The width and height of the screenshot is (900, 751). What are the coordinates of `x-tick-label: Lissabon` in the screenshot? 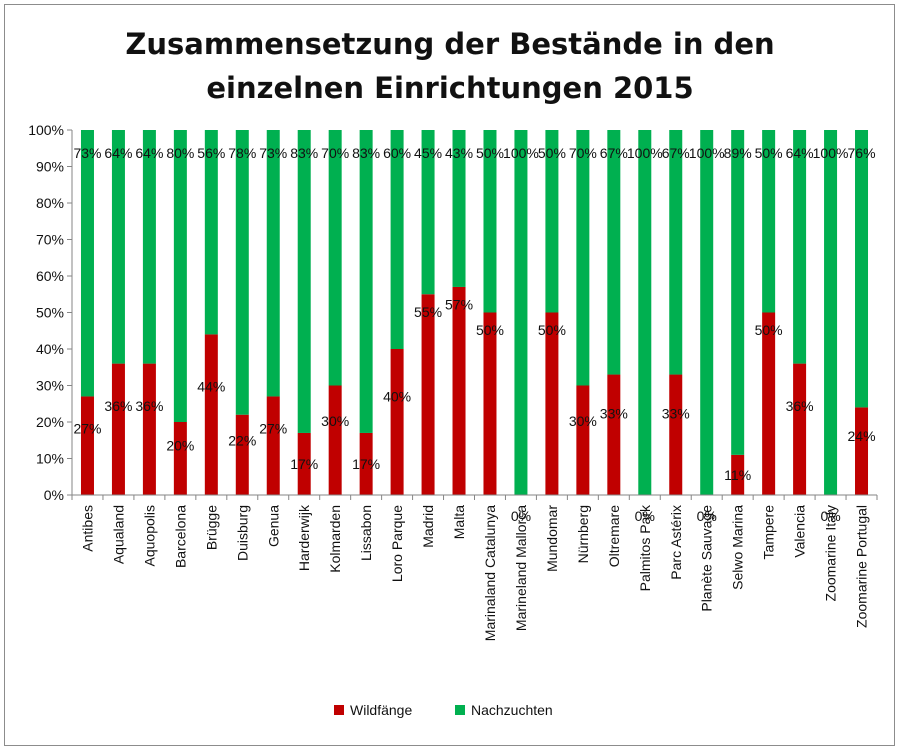 It's located at (366, 533).